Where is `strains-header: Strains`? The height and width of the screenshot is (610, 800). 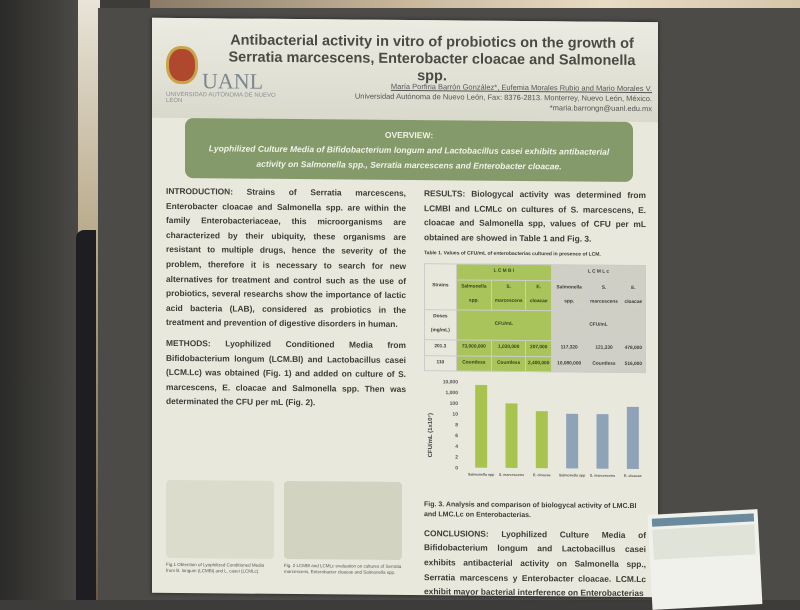 strains-header: Strains is located at coordinates (440, 286).